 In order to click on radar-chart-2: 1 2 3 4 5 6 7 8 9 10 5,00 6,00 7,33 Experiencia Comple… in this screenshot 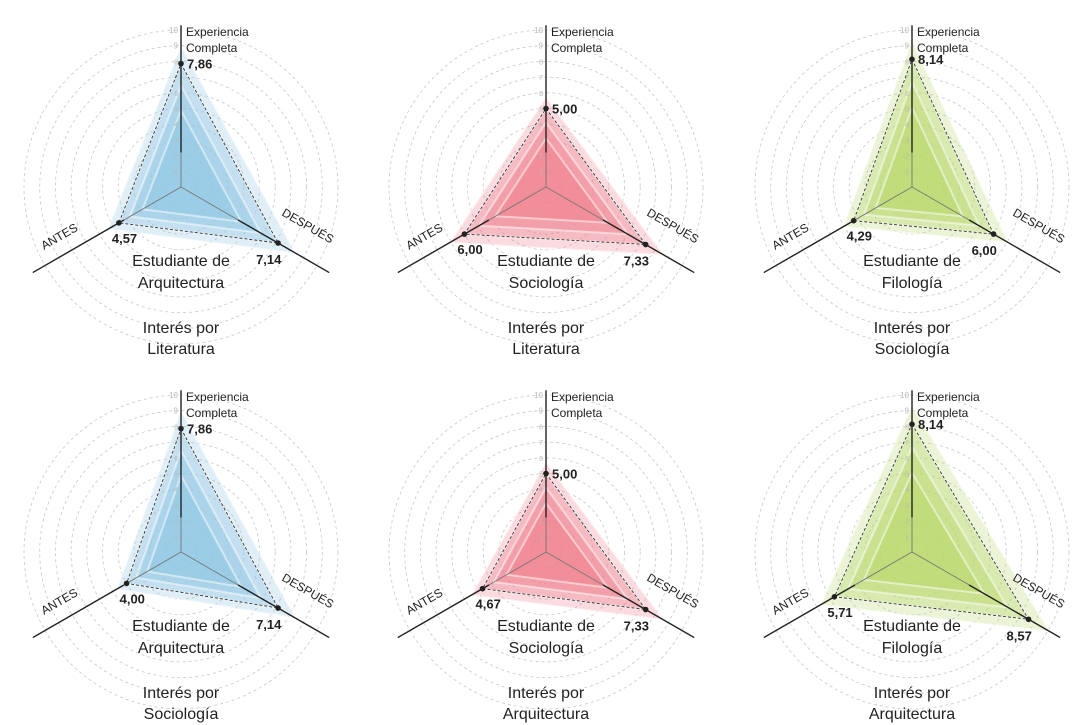, I will do `click(546, 191)`.